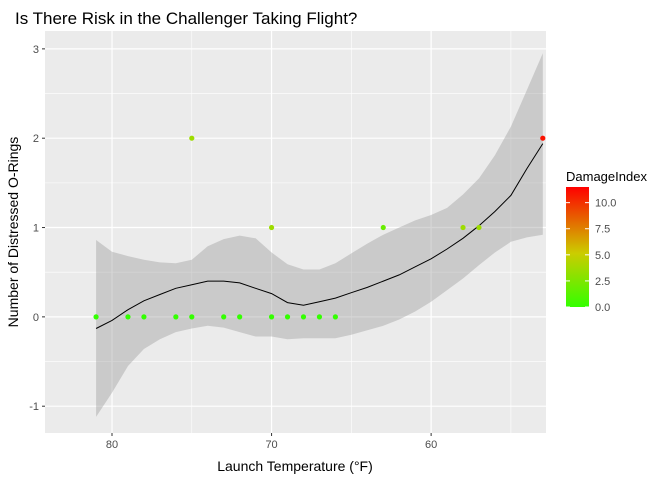 The image size is (672, 480). I want to click on legend-title: DamageIndex, so click(606, 176).